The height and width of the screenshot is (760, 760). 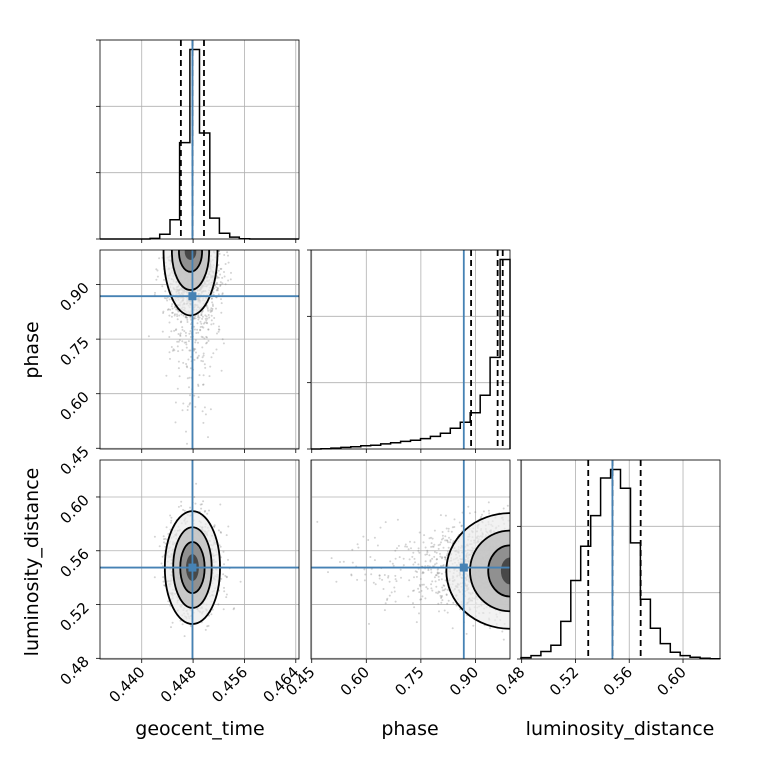 What do you see at coordinates (126, 684) in the screenshot?
I see `x-tick-label: 0.440` at bounding box center [126, 684].